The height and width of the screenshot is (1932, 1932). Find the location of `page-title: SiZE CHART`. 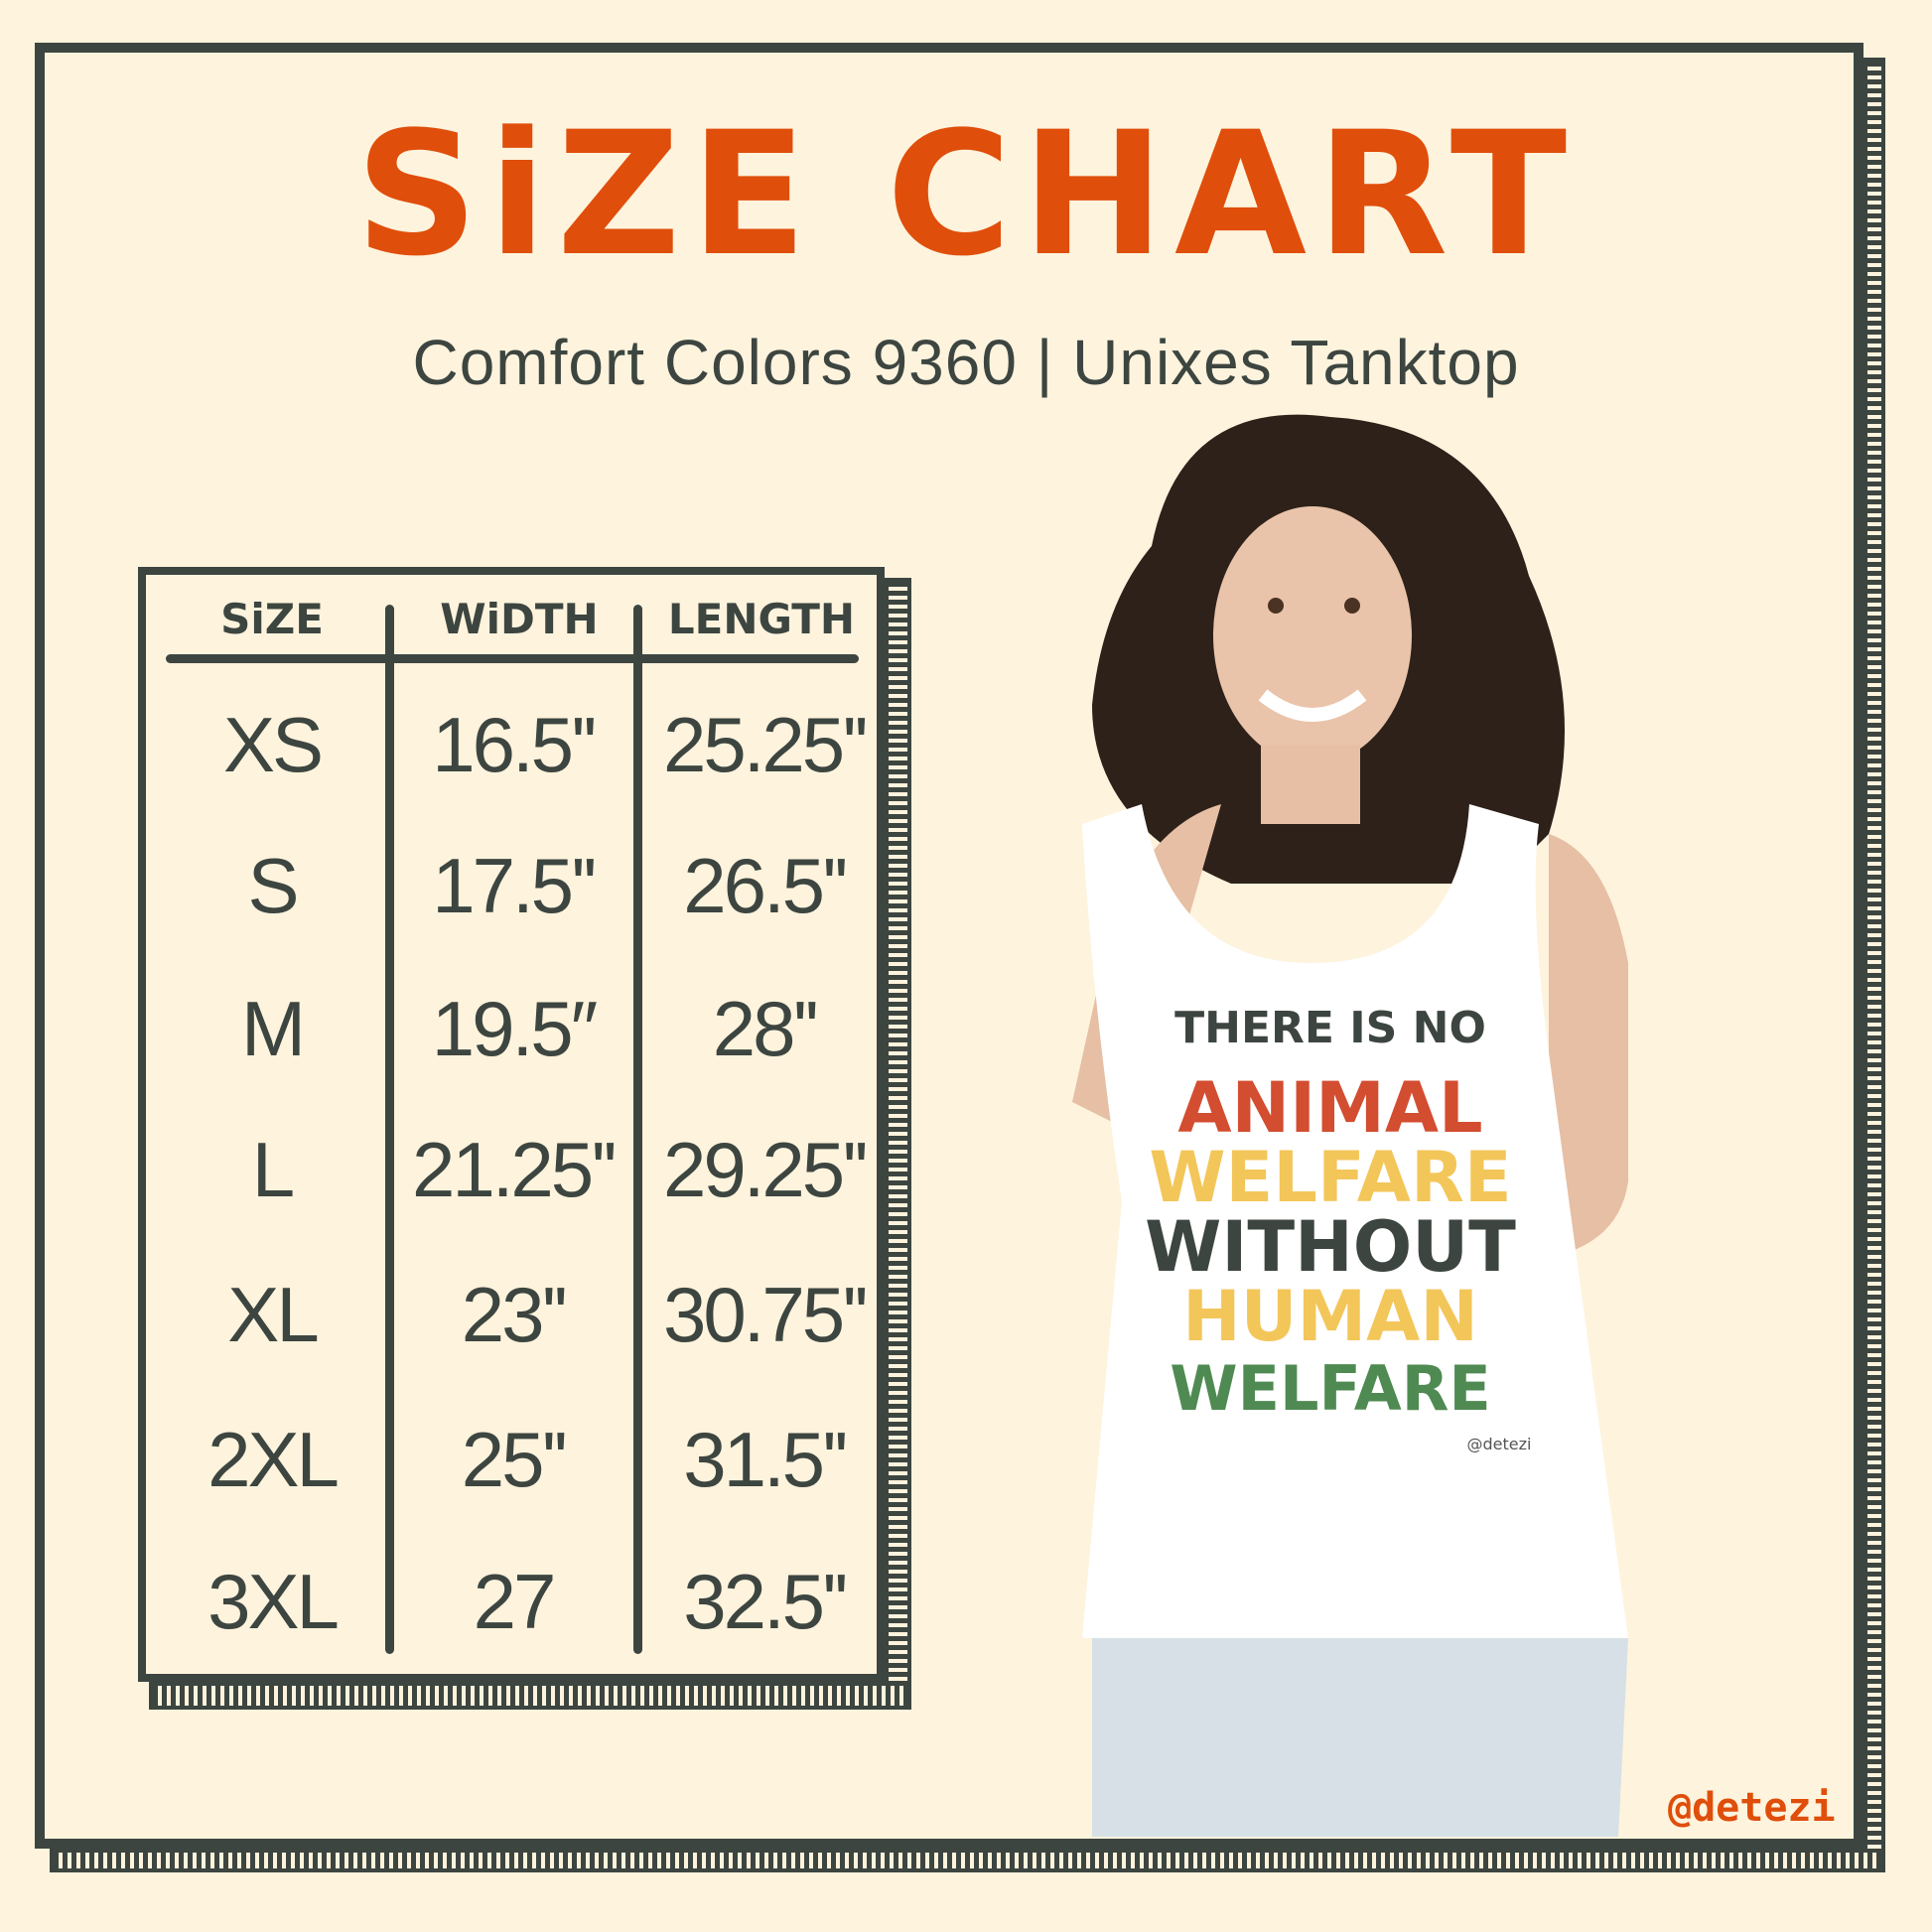

page-title: SiZE CHART is located at coordinates (966, 194).